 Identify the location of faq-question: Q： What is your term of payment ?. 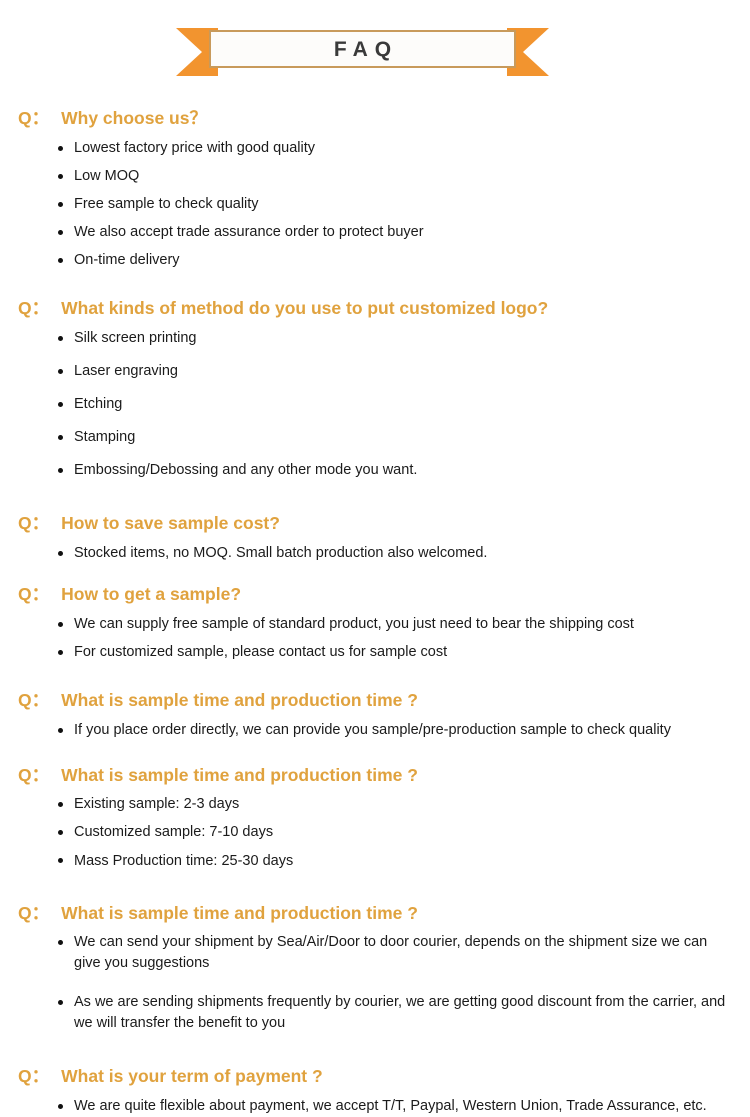
(377, 1077).